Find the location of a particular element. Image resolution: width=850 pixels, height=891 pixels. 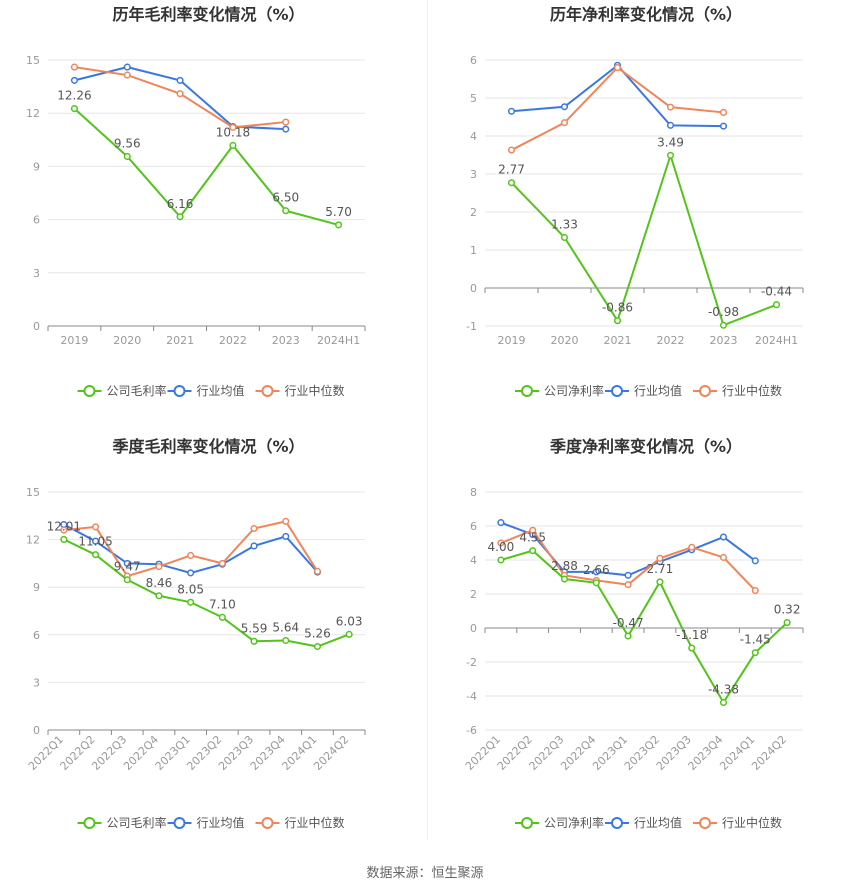

data-label: 5.64 is located at coordinates (285, 628).